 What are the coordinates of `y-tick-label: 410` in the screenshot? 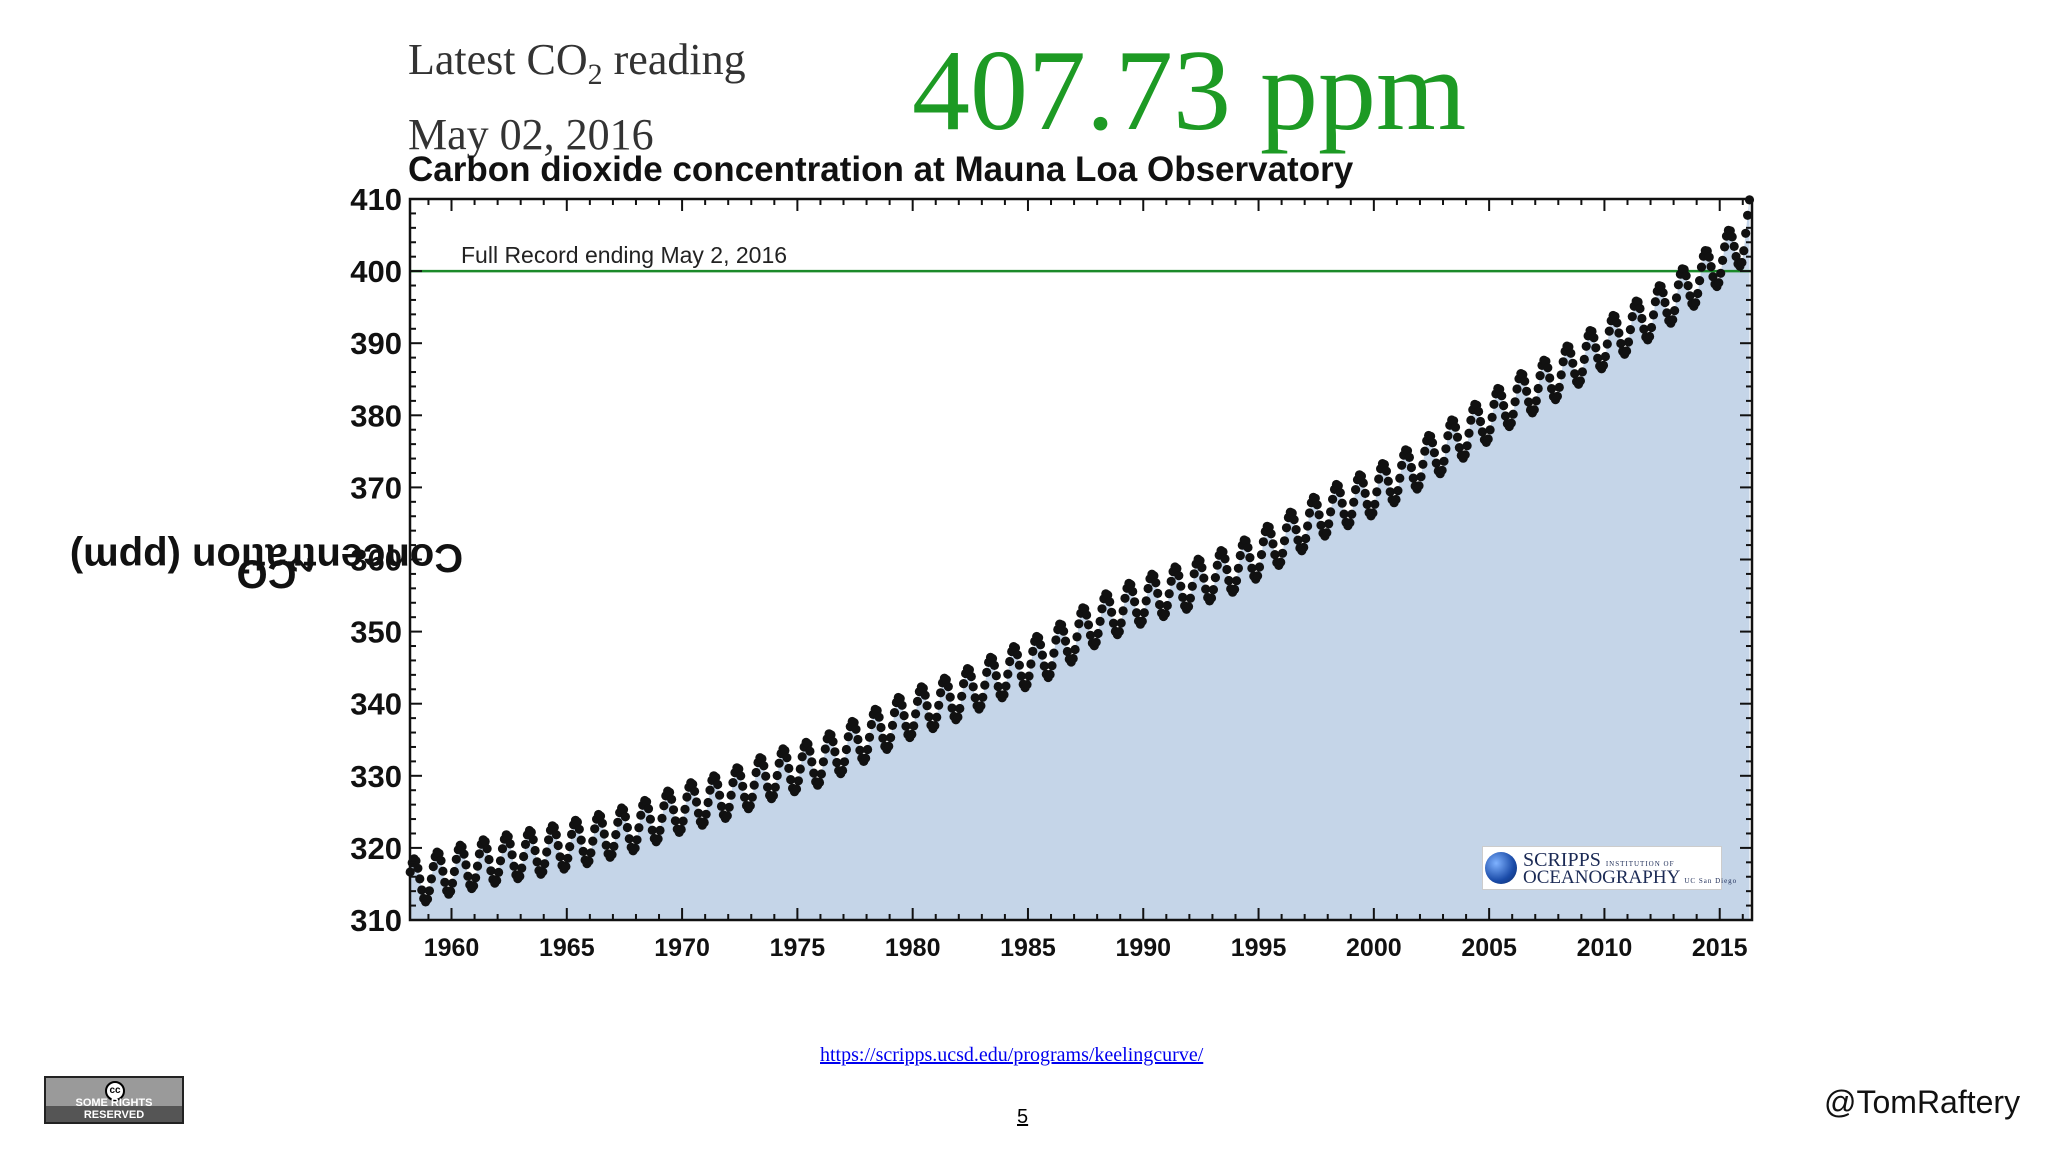 It's located at (376, 199).